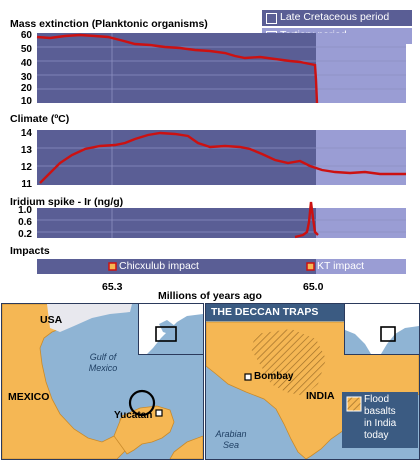  Describe the element at coordinates (30, 251) in the screenshot. I see `impacts-title: Impacts` at that location.